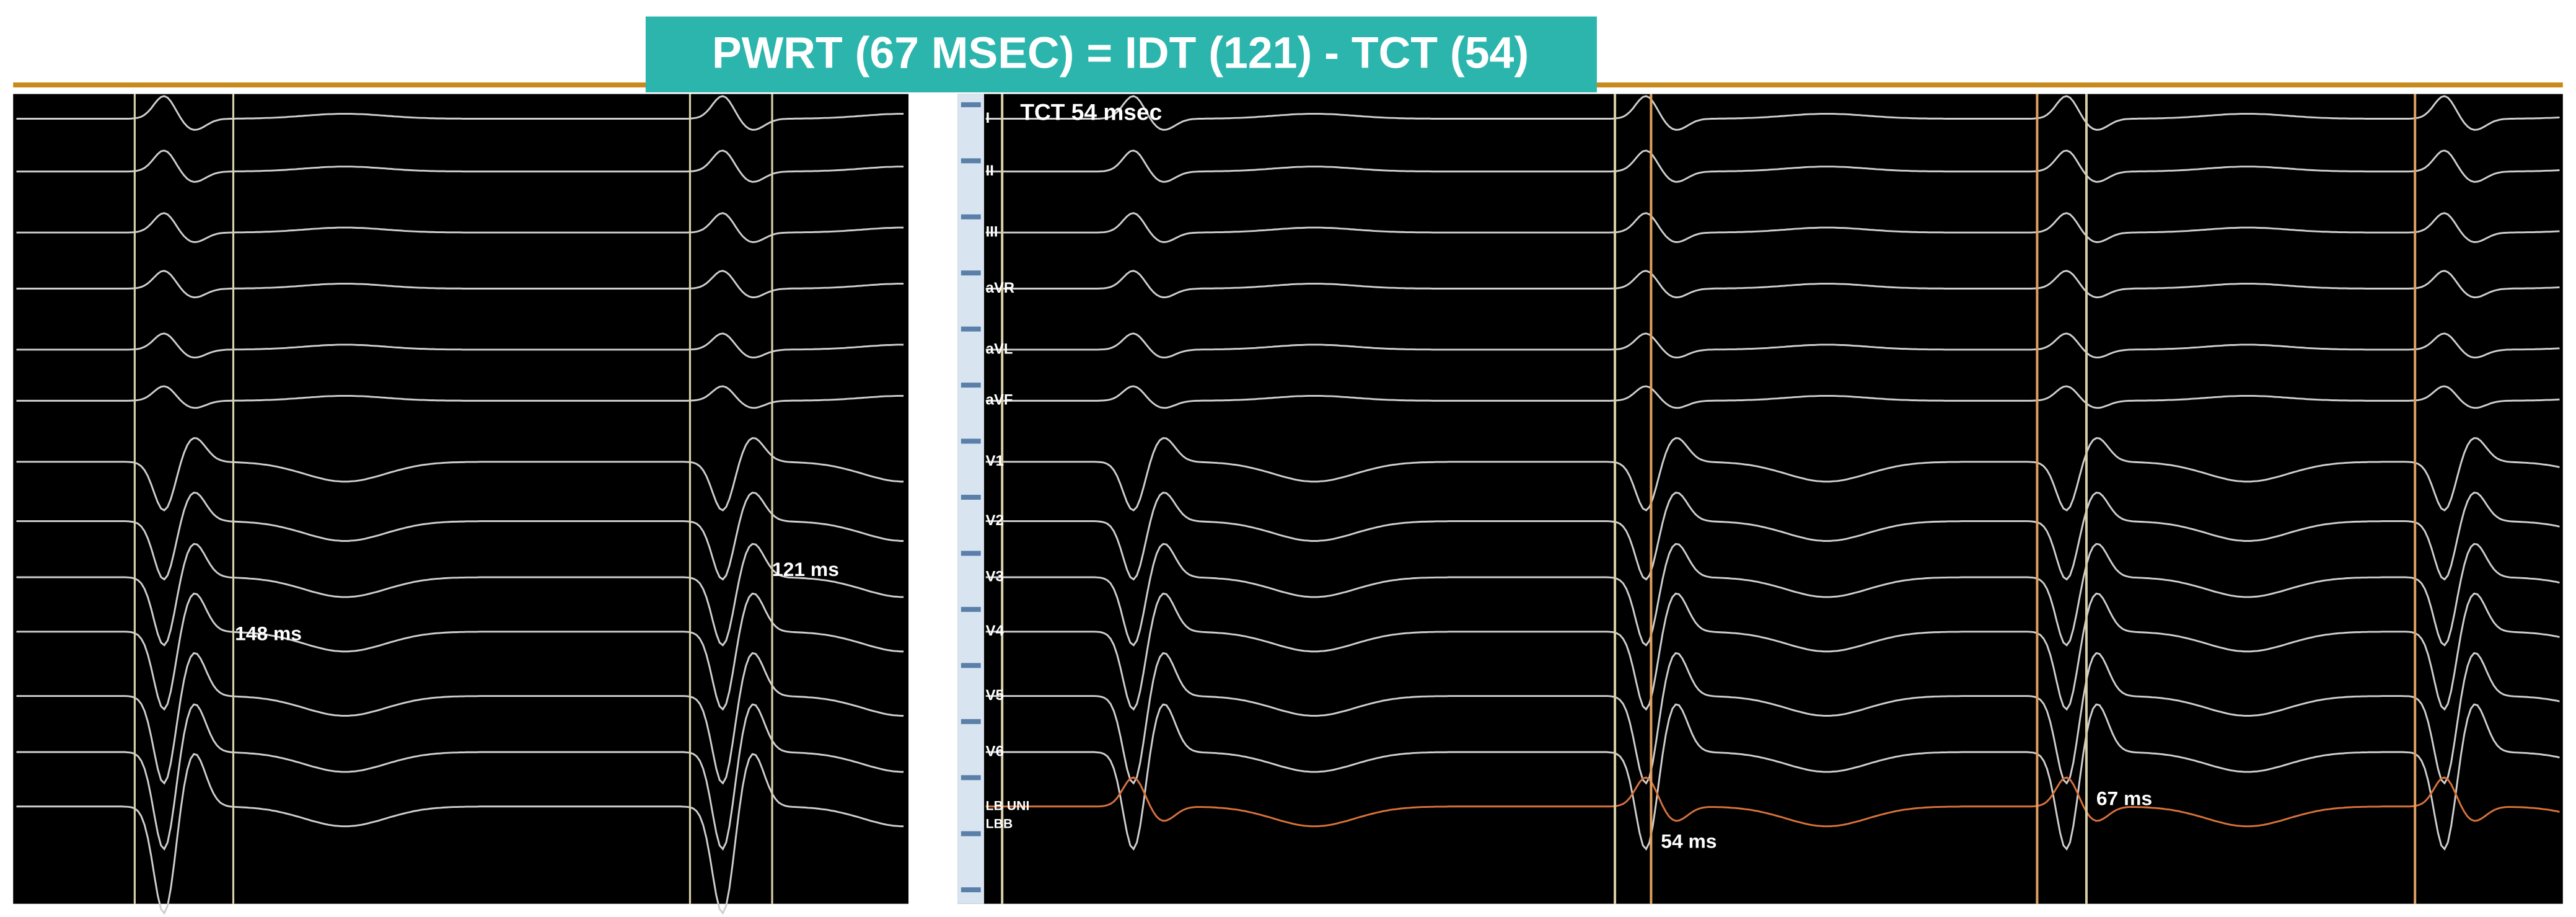 The width and height of the screenshot is (2576, 917). I want to click on lead-label: aVL, so click(999, 349).